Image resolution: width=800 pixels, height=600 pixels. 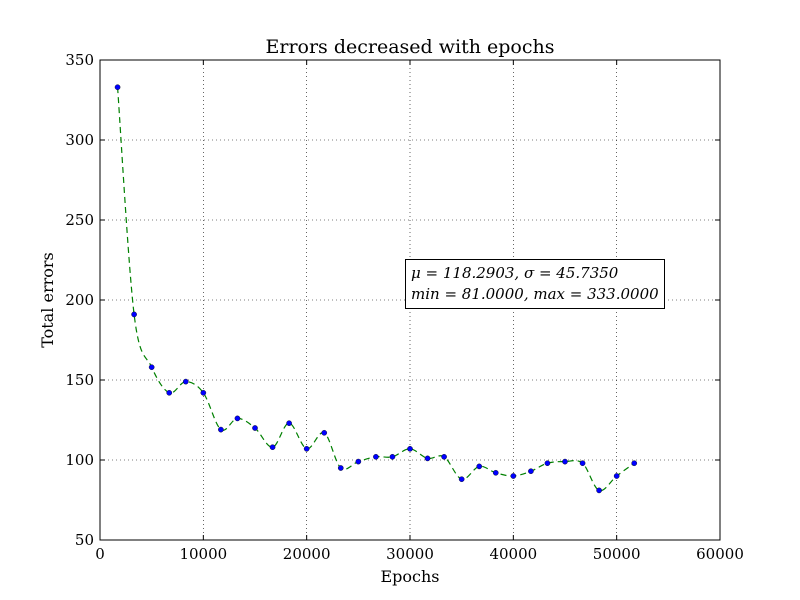 What do you see at coordinates (47, 300) in the screenshot?
I see `y-axis-label: Total errors` at bounding box center [47, 300].